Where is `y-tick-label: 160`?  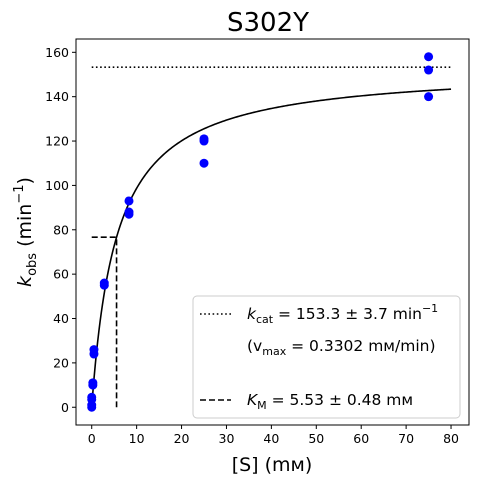
y-tick-label: 160 is located at coordinates (57, 52).